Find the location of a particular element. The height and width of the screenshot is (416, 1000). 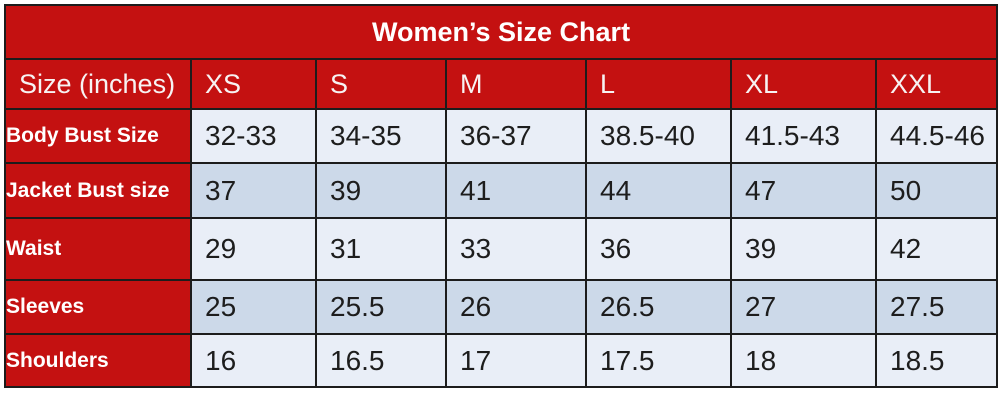

row-label-shoulders: Shoulders is located at coordinates (98, 360).